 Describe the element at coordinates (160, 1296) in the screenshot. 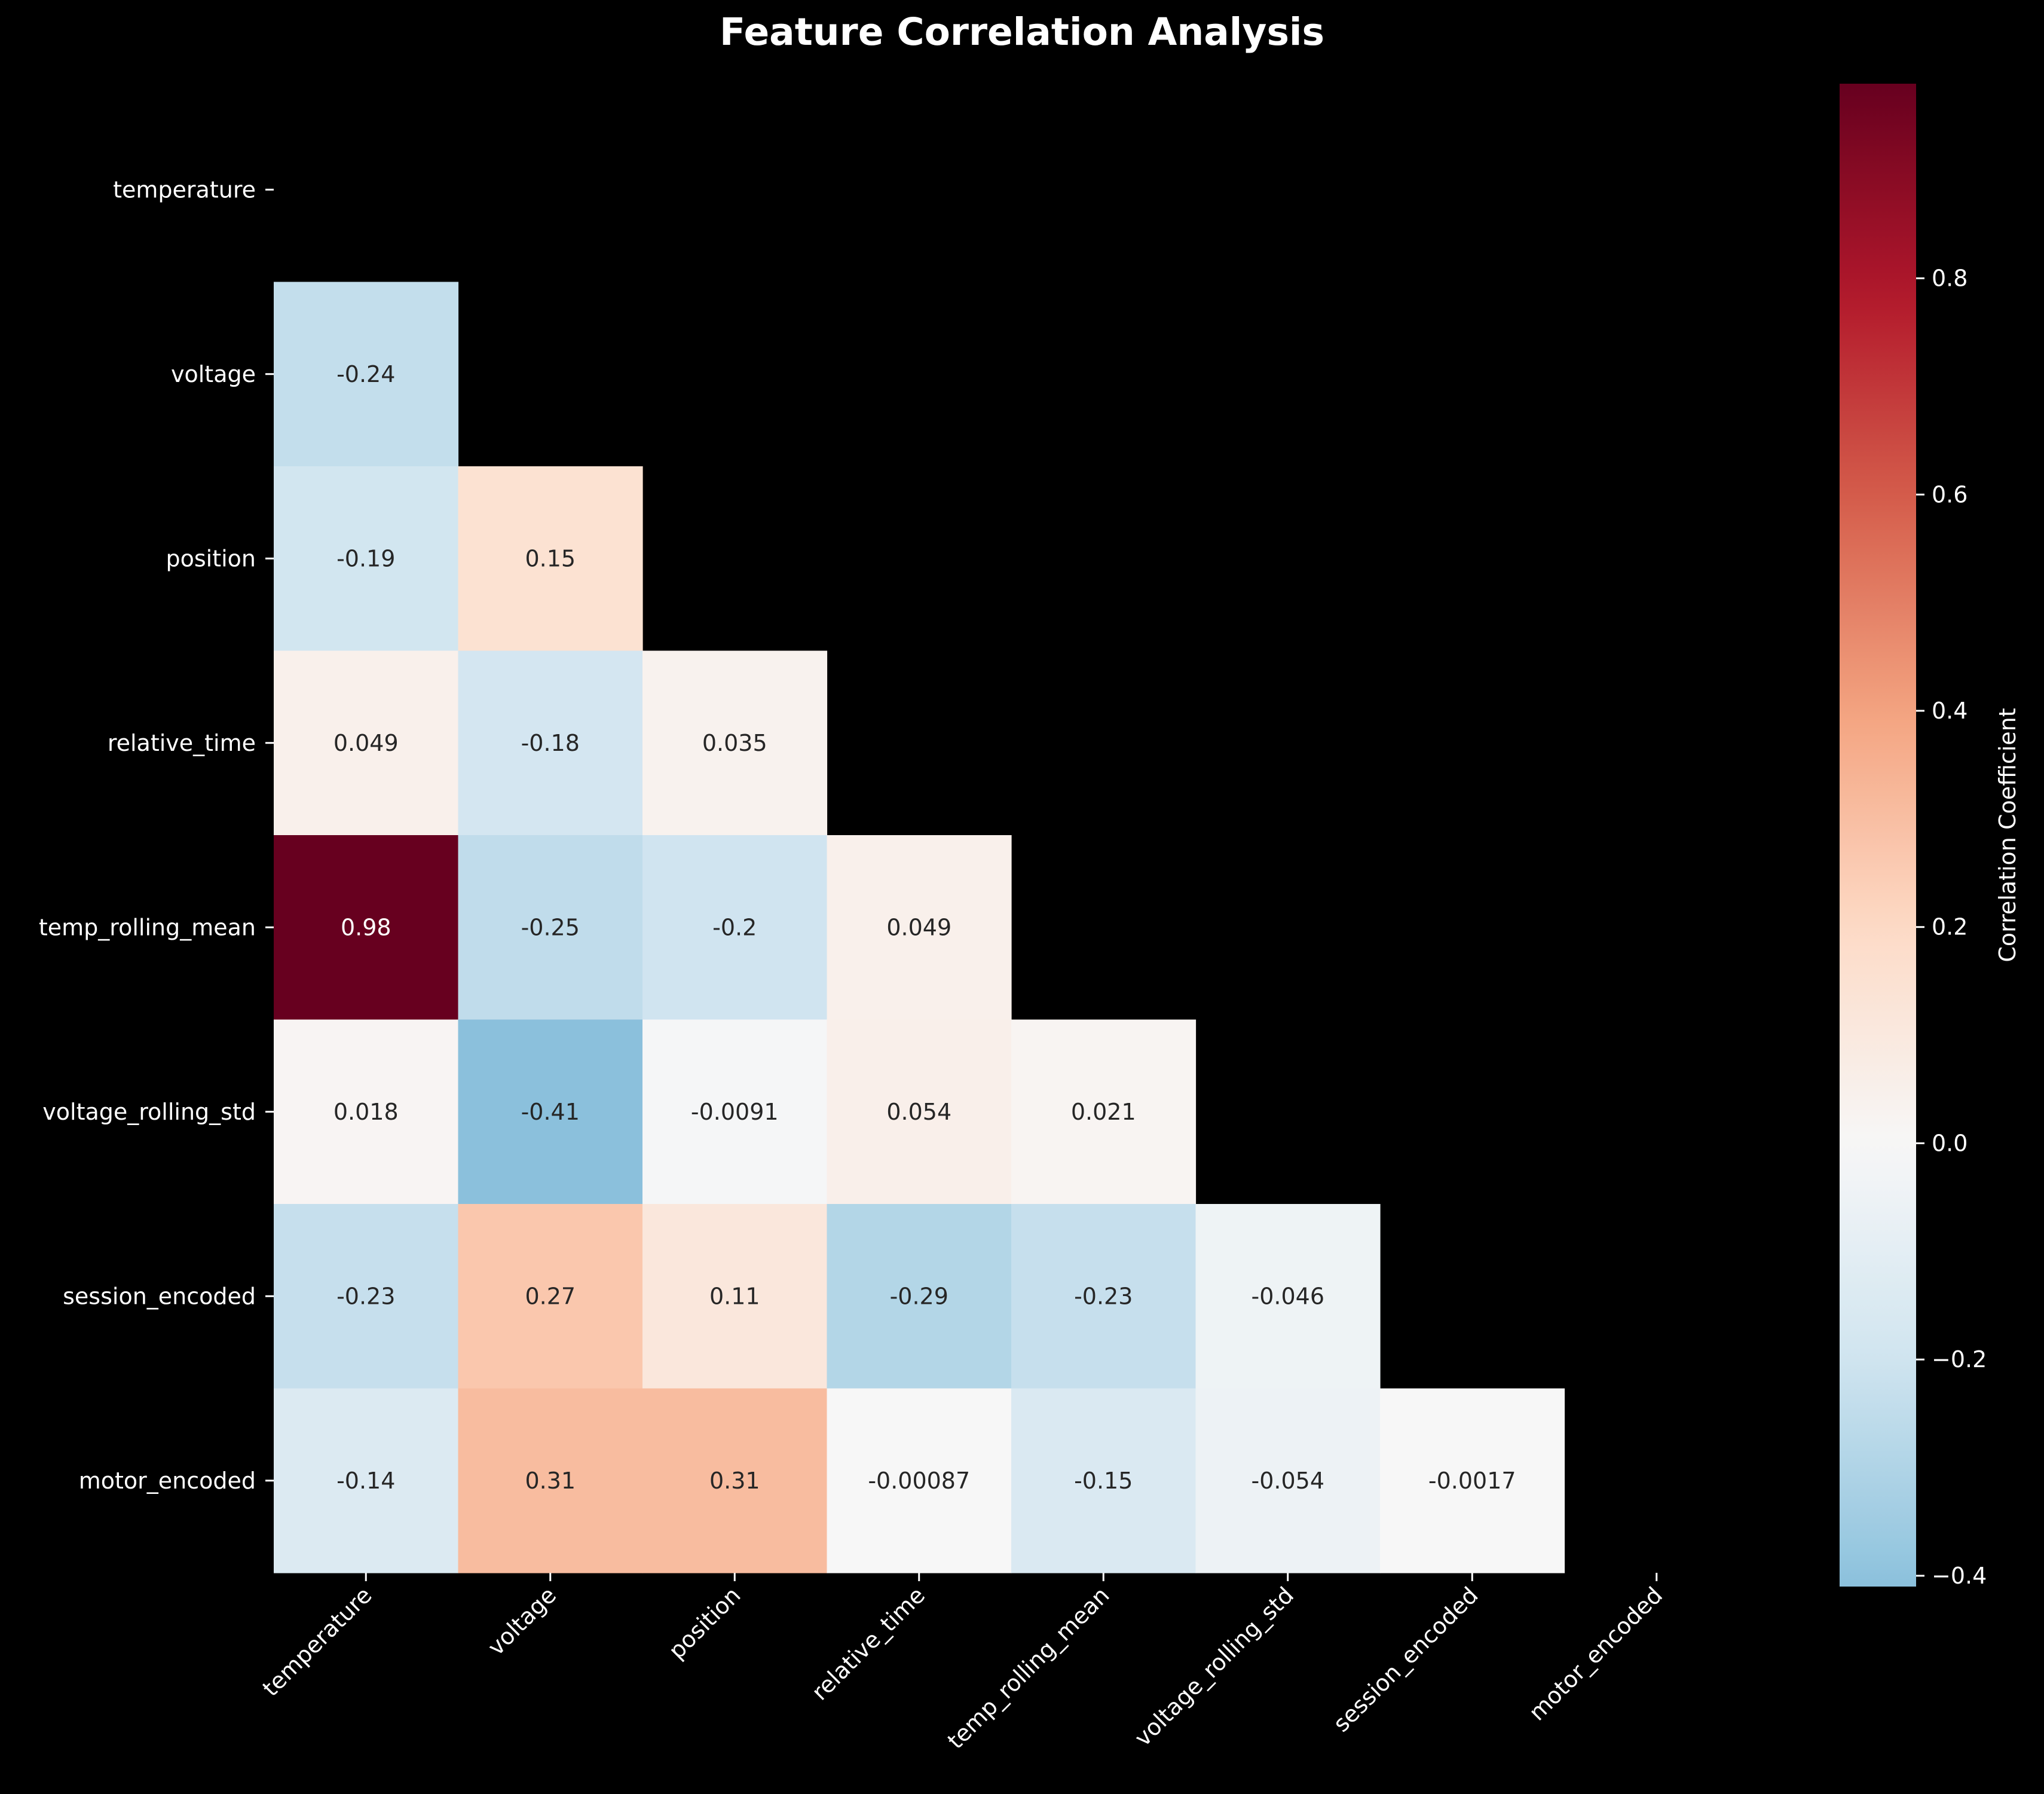

I see `y-tick-label-session_encoded: session_encoded` at that location.